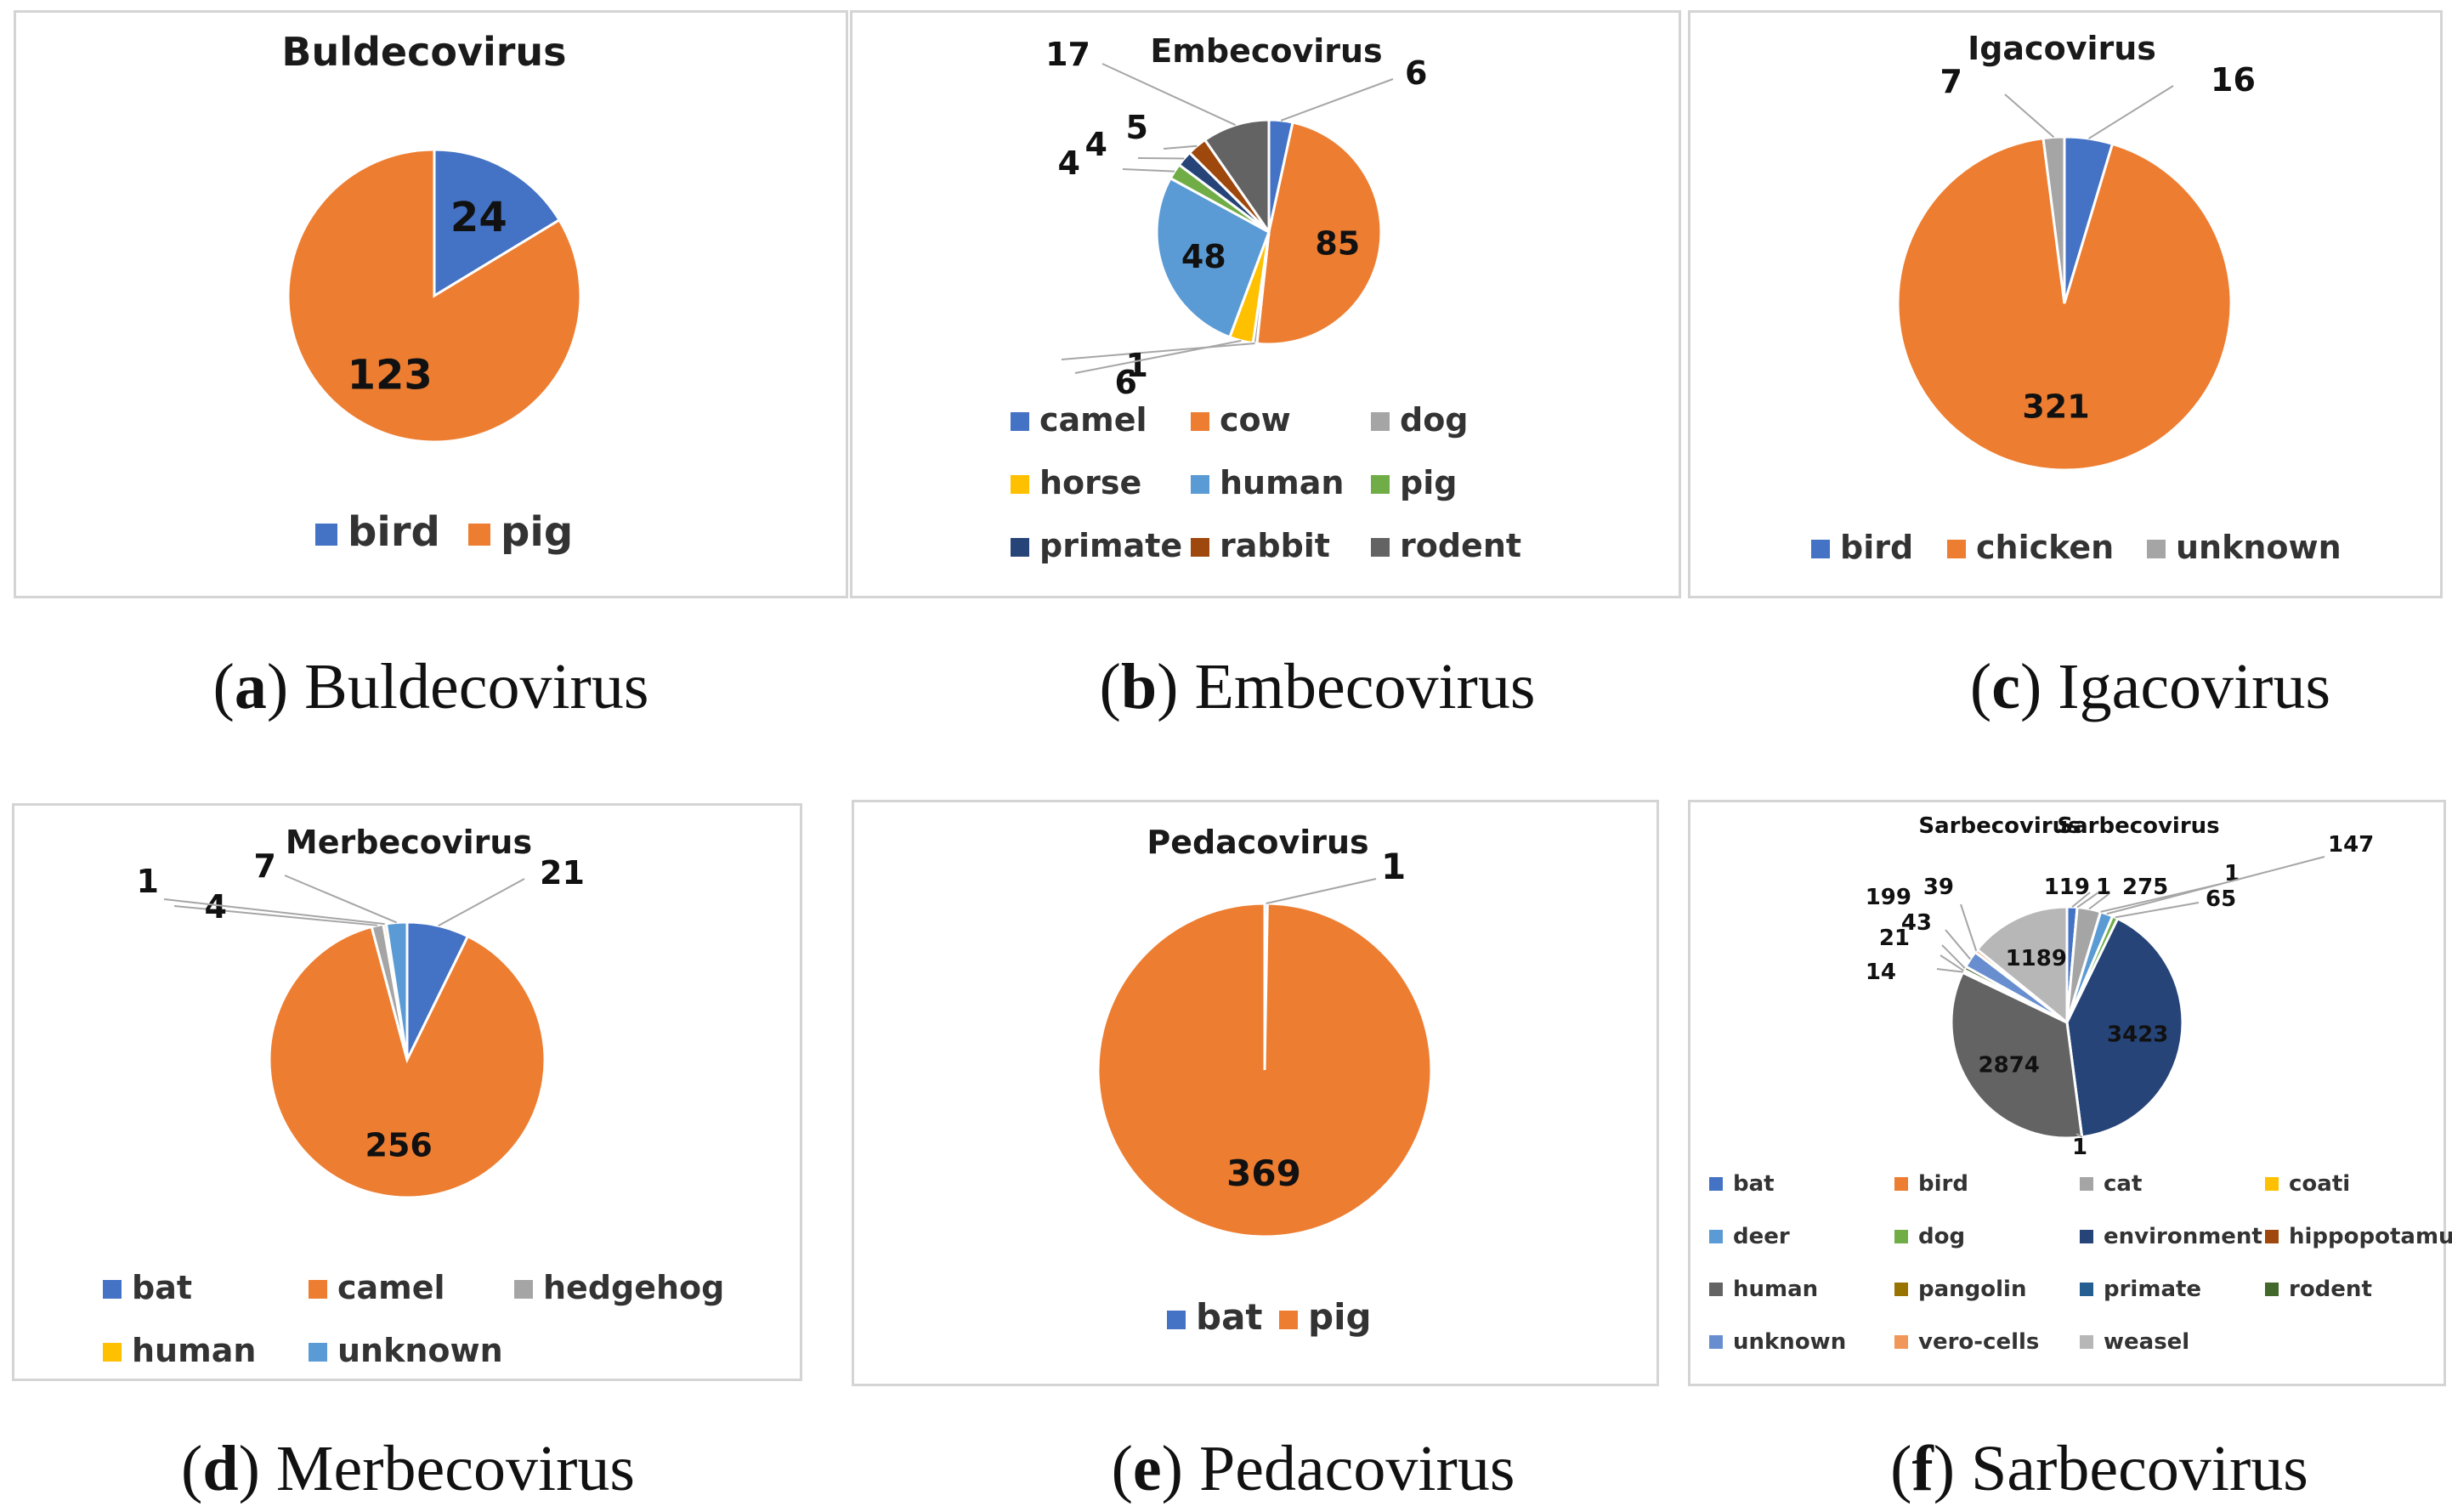 This screenshot has height=1512, width=2452. What do you see at coordinates (2079, 1147) in the screenshot?
I see `data-label-hippopotamus: 1` at bounding box center [2079, 1147].